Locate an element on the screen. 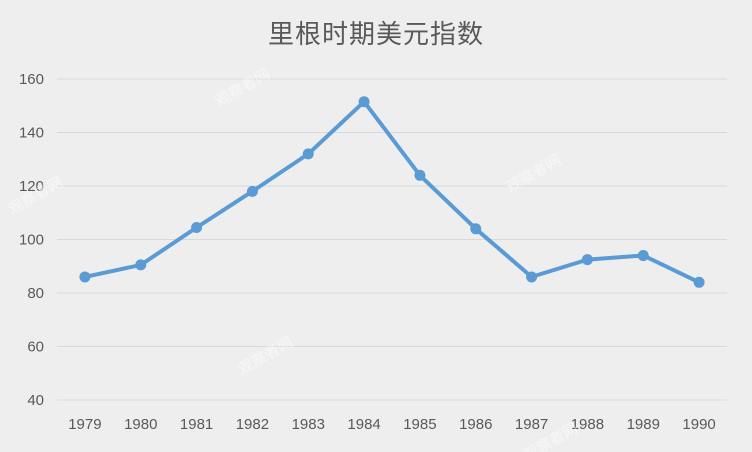 This screenshot has height=452, width=752. y-axis: 40 60 80 100 120 140 160 is located at coordinates (31, 240).